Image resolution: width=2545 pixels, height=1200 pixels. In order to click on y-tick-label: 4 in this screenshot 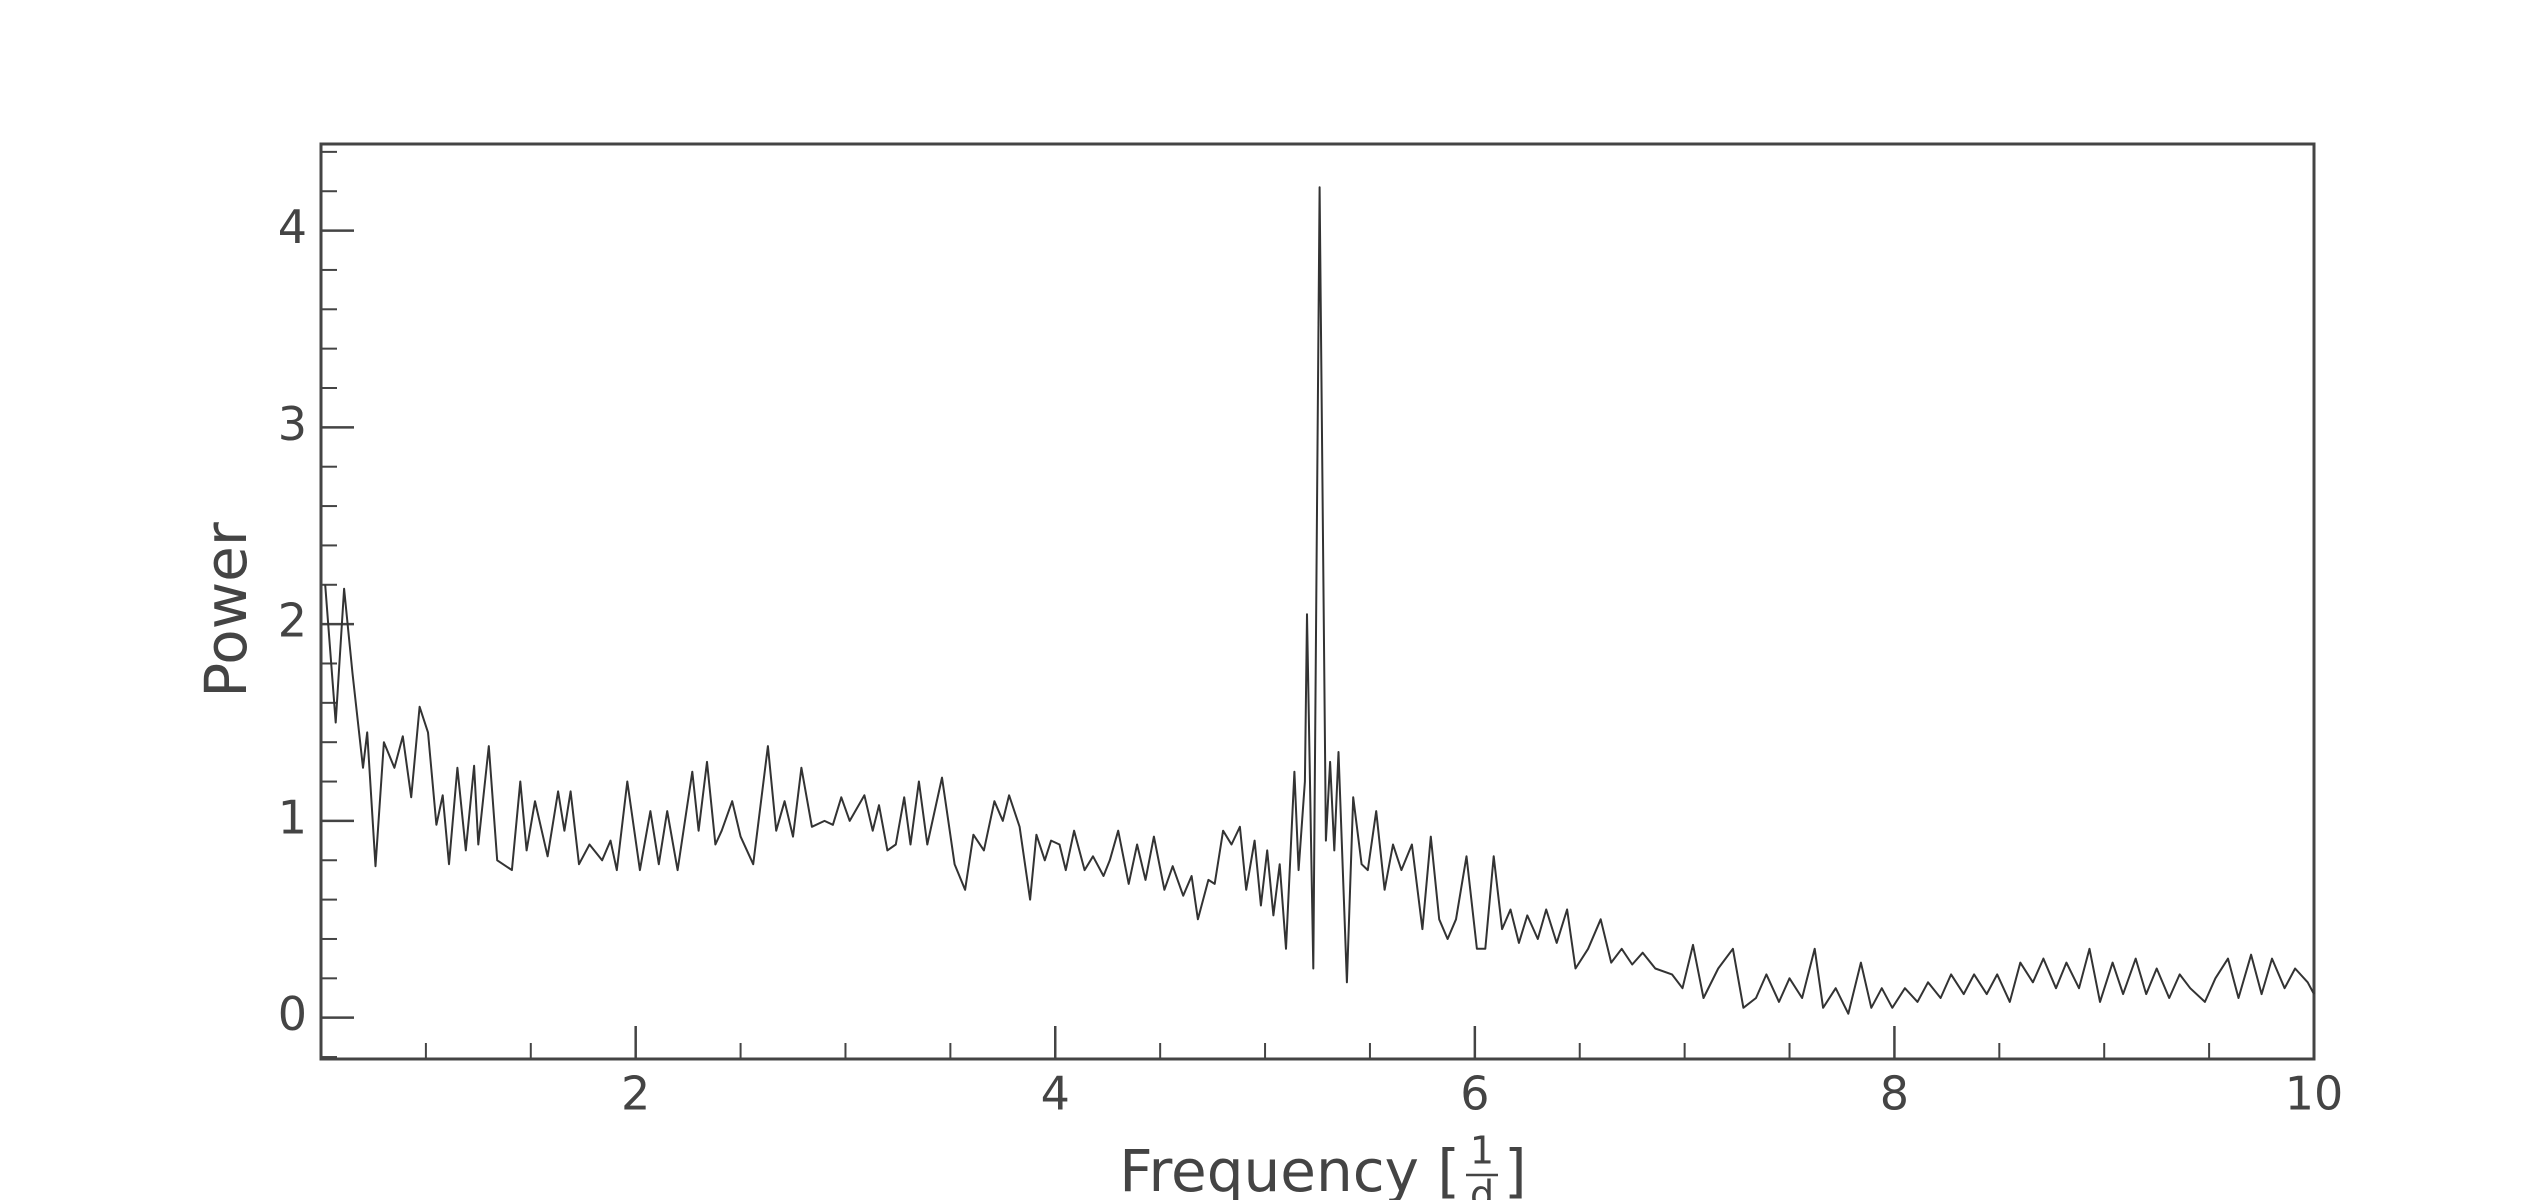, I will do `click(292, 227)`.